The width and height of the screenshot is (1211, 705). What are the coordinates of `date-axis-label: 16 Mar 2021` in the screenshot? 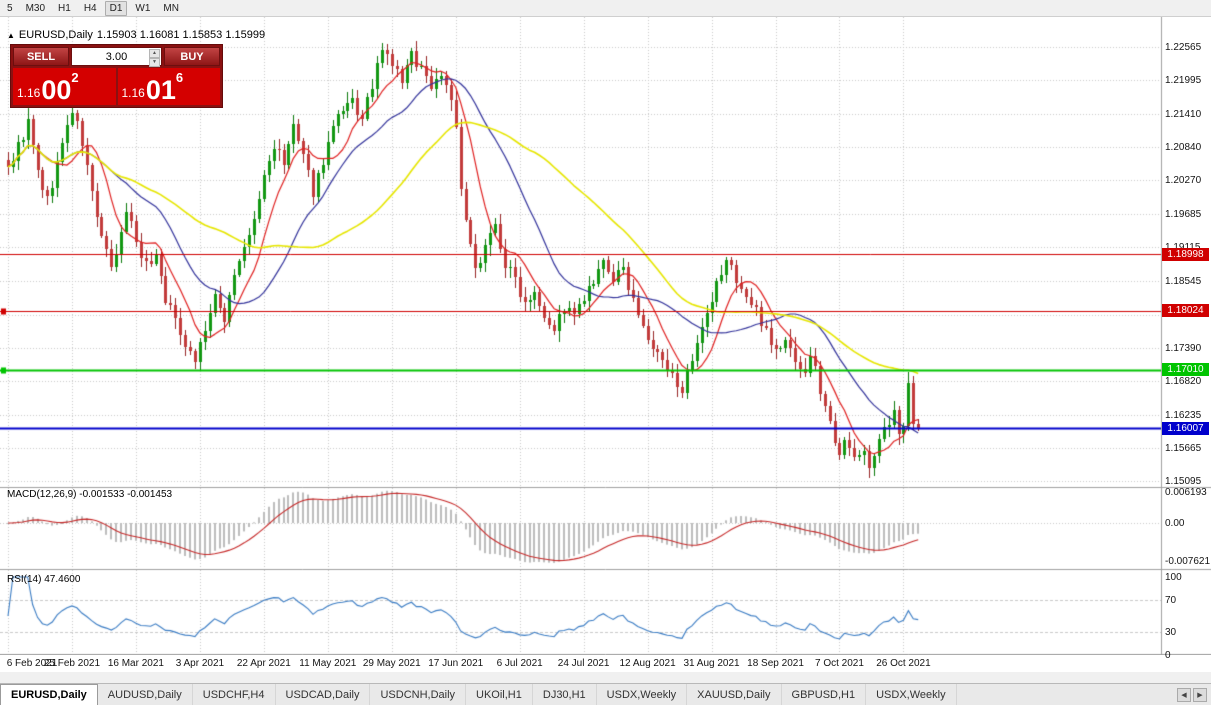 It's located at (135, 663).